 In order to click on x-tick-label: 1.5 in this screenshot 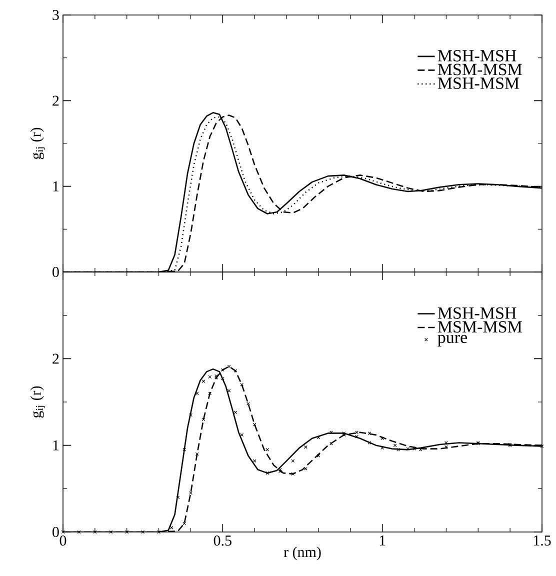, I will do `click(542, 541)`.